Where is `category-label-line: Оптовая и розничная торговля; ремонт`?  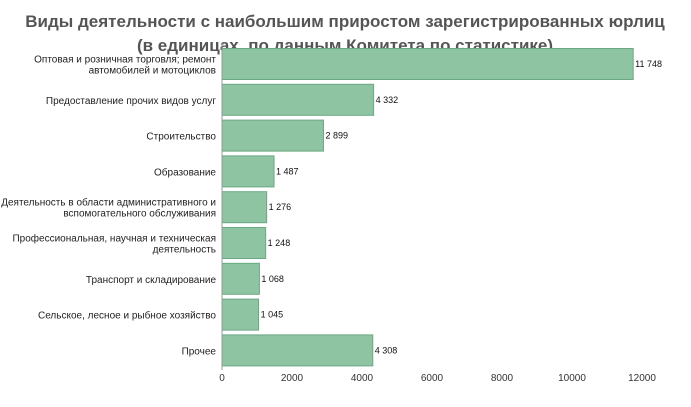
category-label-line: Оптовая и розничная торговля; ремонт is located at coordinates (125, 60).